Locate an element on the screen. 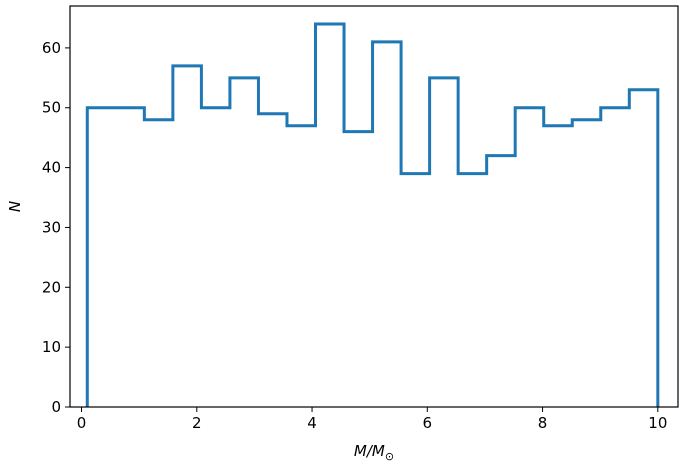 Image resolution: width=680 pixels, height=464 pixels. x-axis-label-main: M/M is located at coordinates (369, 451).